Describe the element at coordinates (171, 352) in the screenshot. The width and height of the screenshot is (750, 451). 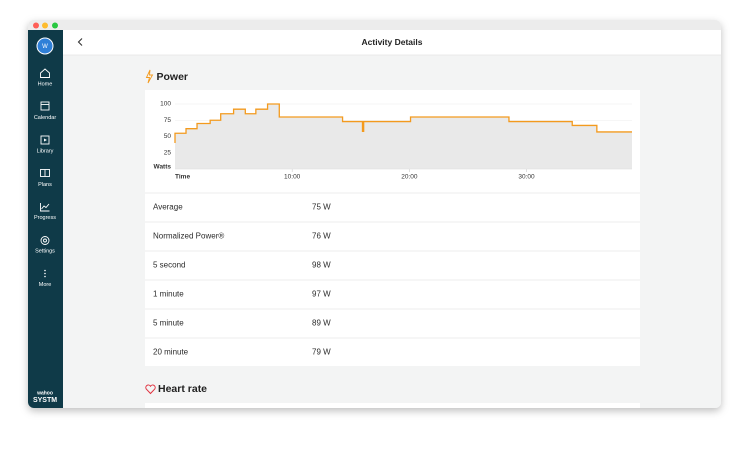
I see `stat-label: 20 minute` at that location.